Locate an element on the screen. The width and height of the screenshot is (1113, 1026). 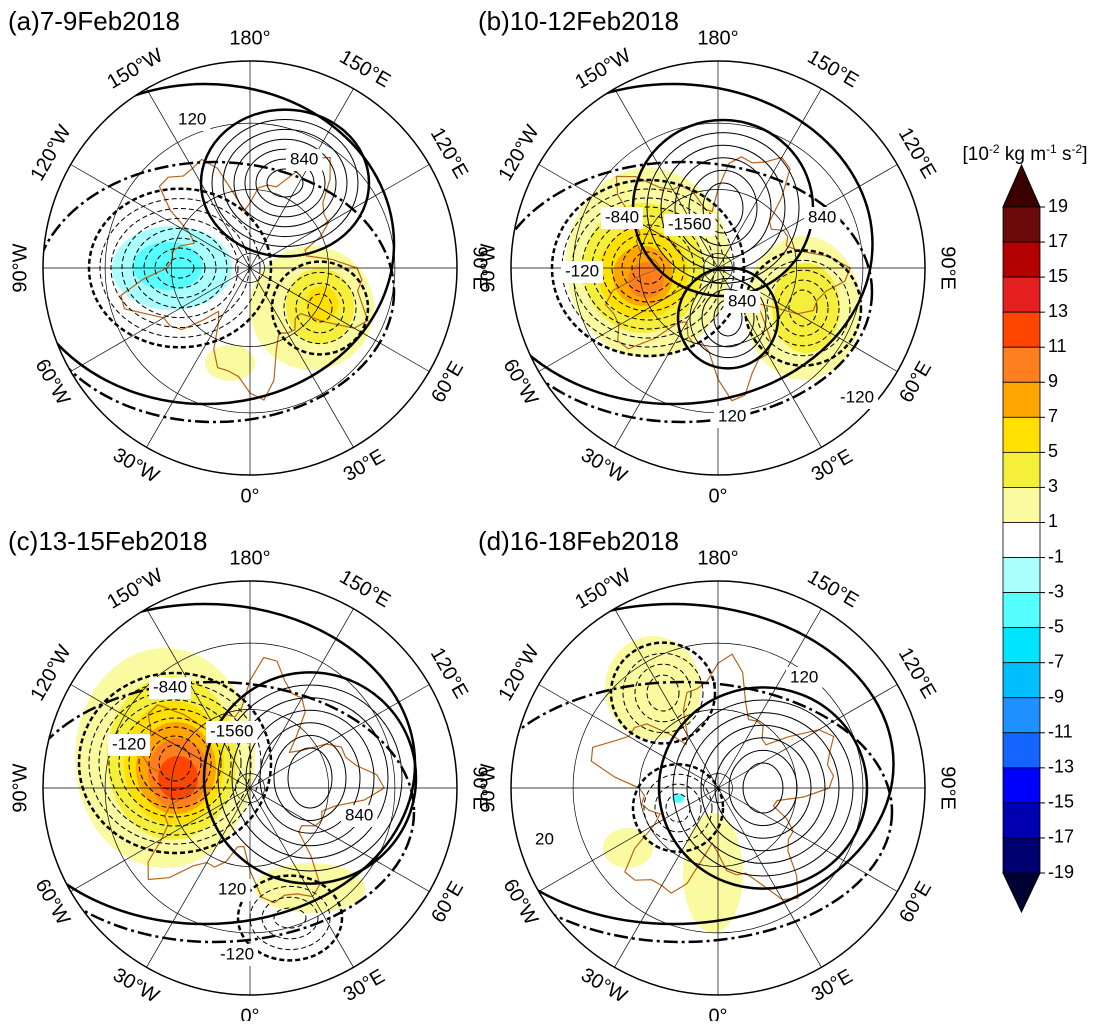
panel-title: (a)7-9Feb2018 is located at coordinates (94, 21).